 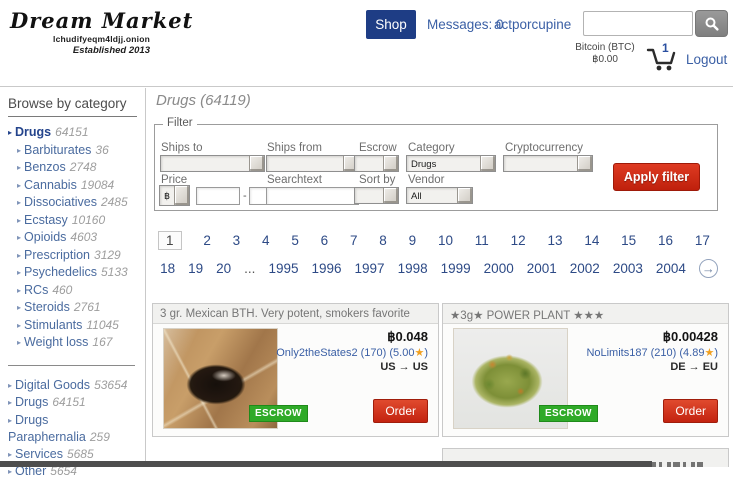 I want to click on page-1996: 1996, so click(x=326, y=268).